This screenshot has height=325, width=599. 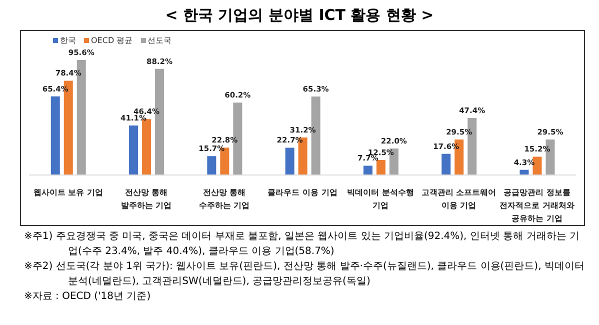 I want to click on legend-label: 선도국, so click(x=159, y=40).